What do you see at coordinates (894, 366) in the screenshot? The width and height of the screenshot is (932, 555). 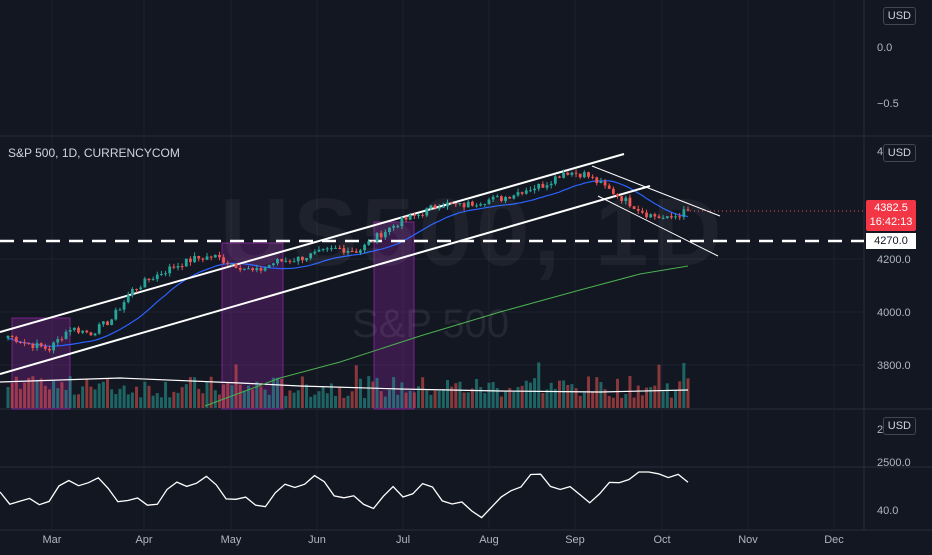 I see `price-axis-tick: 3800.0` at bounding box center [894, 366].